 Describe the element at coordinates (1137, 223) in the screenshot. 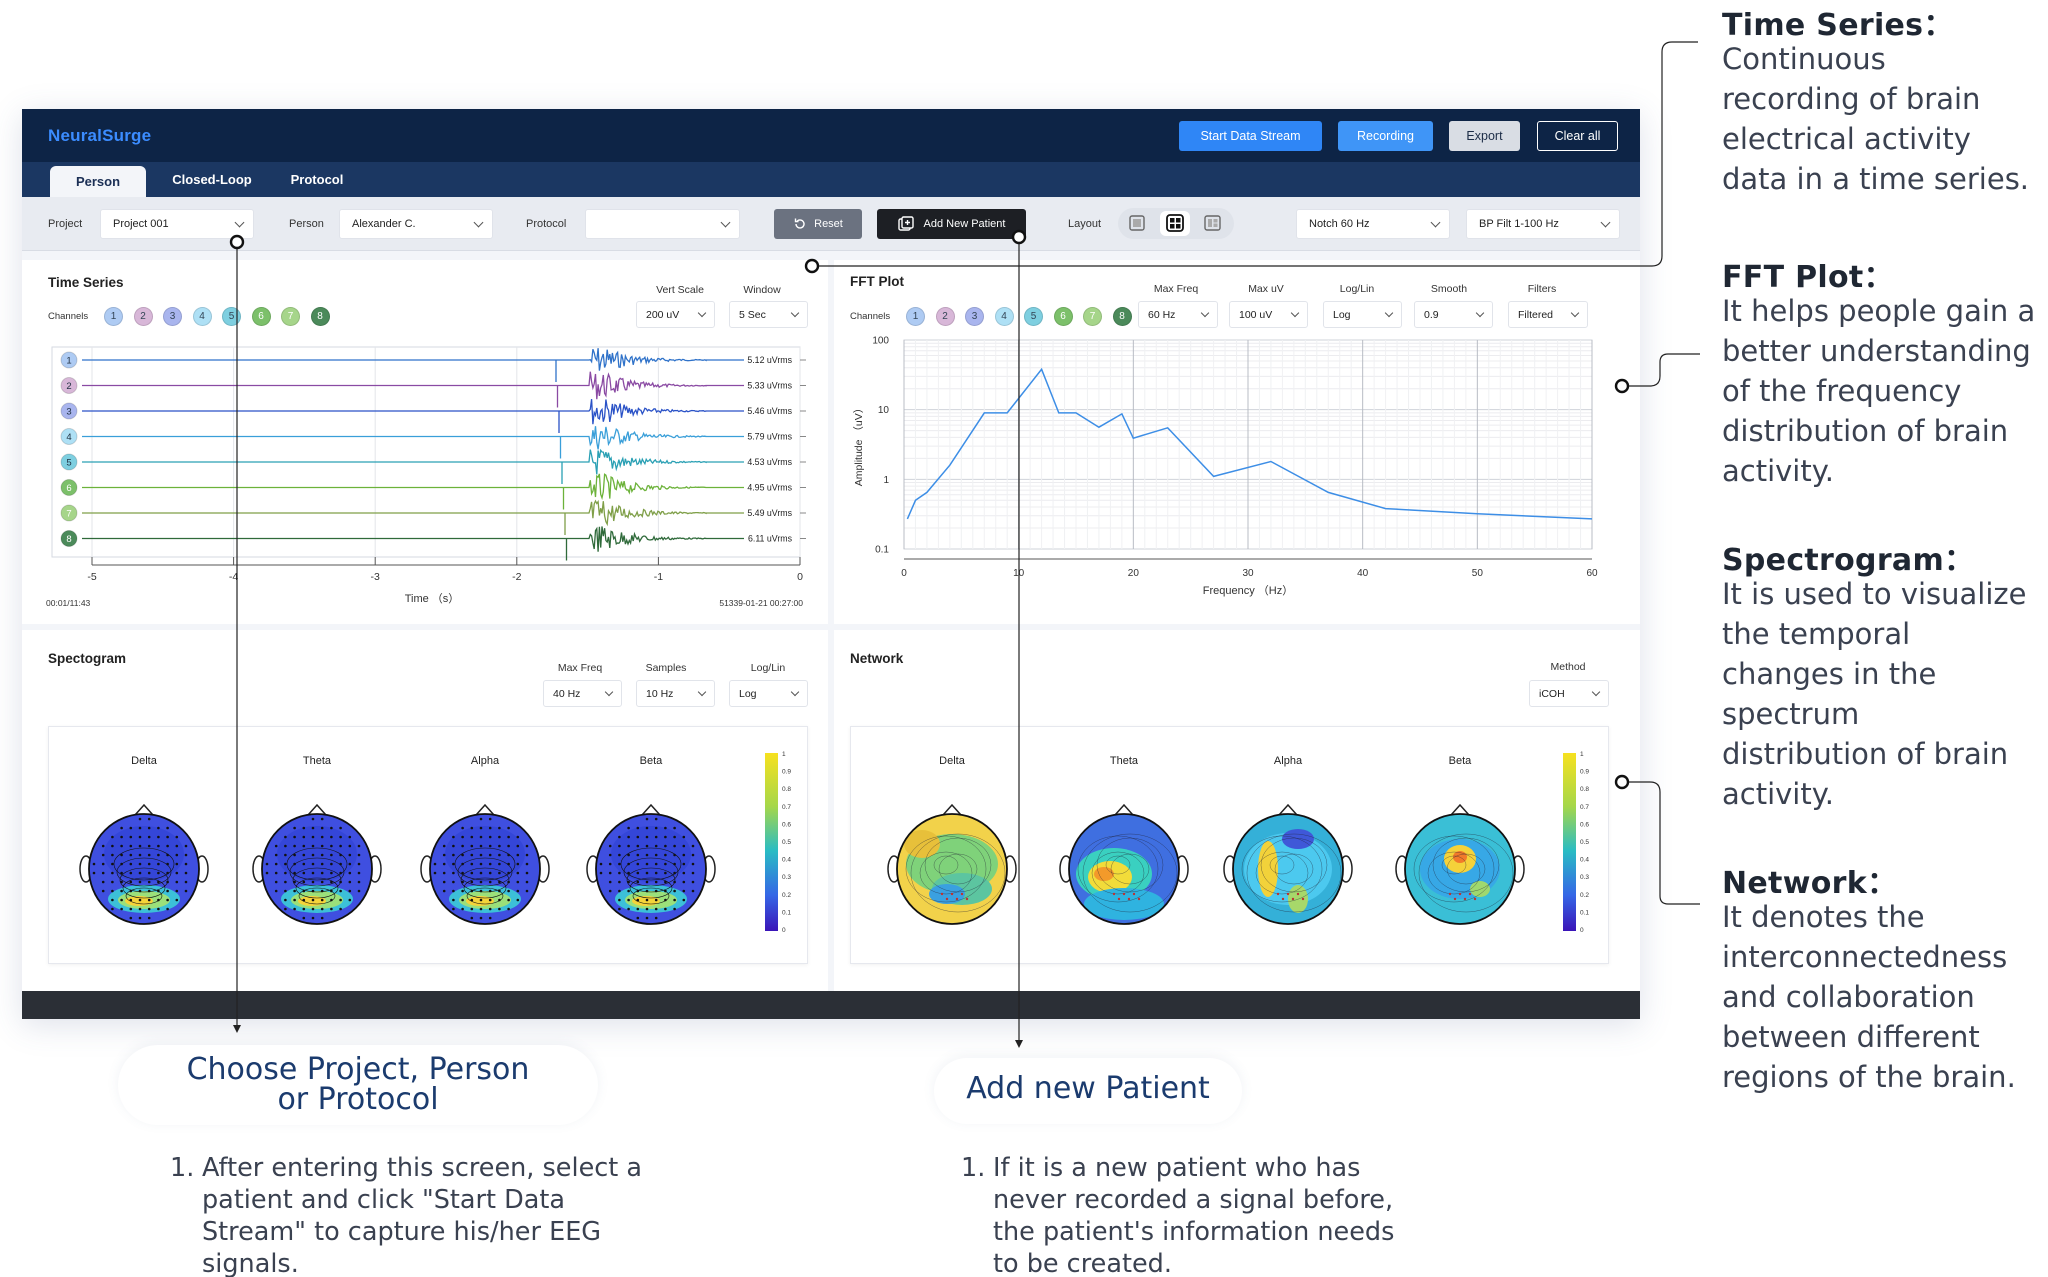

I see `layout-single-icon` at that location.